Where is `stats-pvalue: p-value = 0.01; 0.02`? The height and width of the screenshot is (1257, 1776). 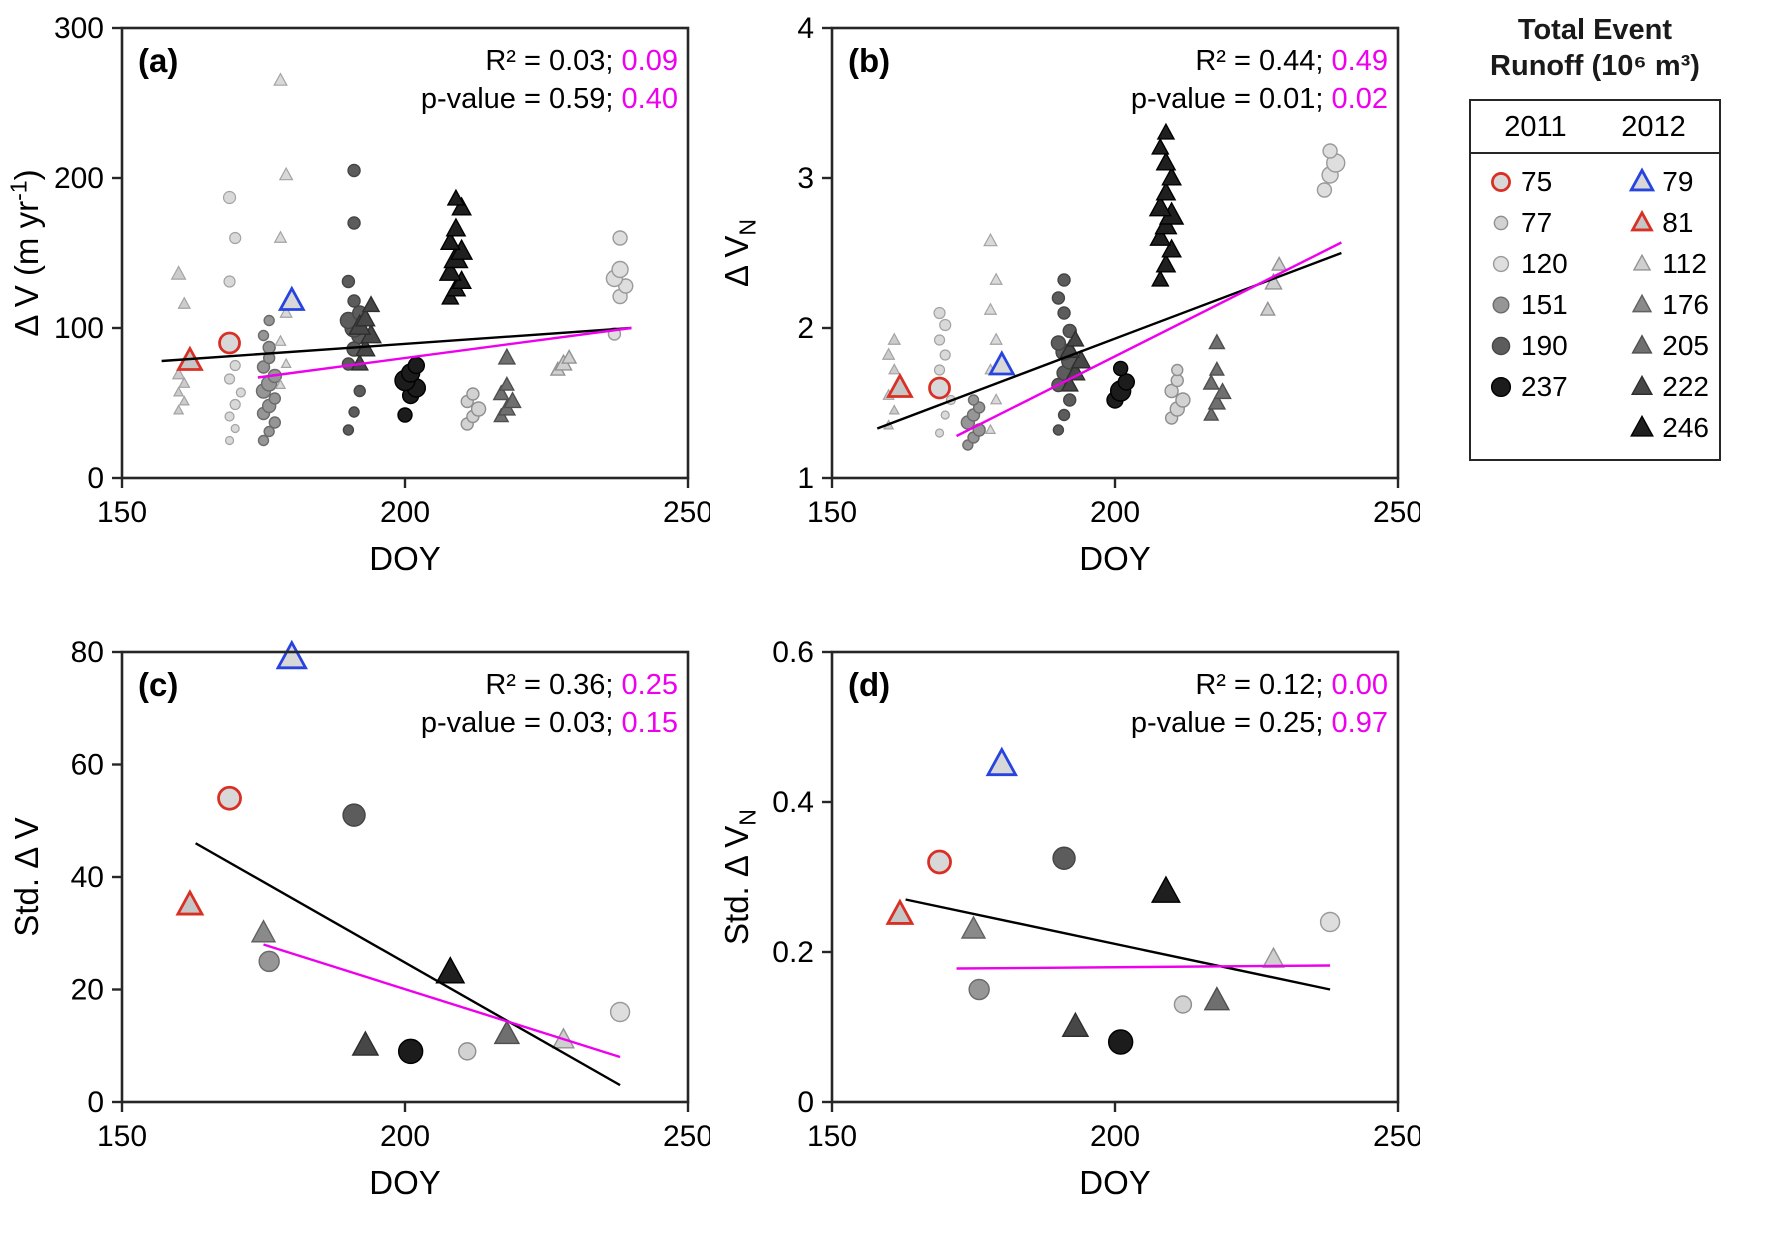
stats-pvalue: p-value = 0.01; 0.02 is located at coordinates (1259, 99).